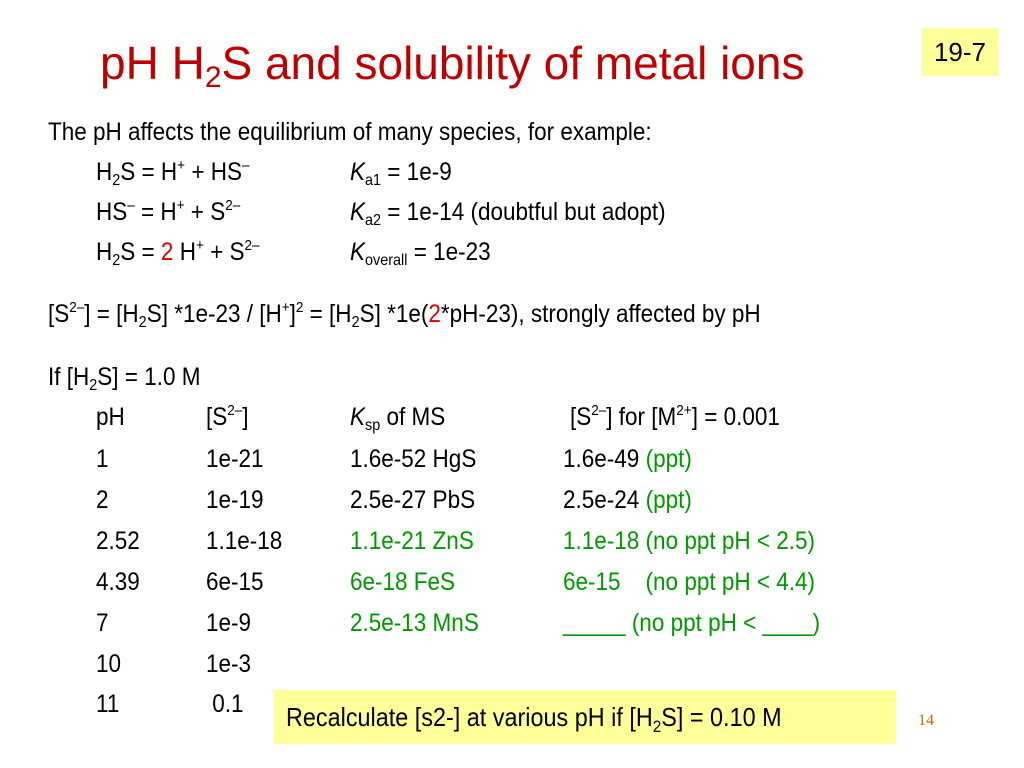 The width and height of the screenshot is (1024, 768). What do you see at coordinates (173, 173) in the screenshot?
I see `equation-1: H2S = H+ + HS–` at bounding box center [173, 173].